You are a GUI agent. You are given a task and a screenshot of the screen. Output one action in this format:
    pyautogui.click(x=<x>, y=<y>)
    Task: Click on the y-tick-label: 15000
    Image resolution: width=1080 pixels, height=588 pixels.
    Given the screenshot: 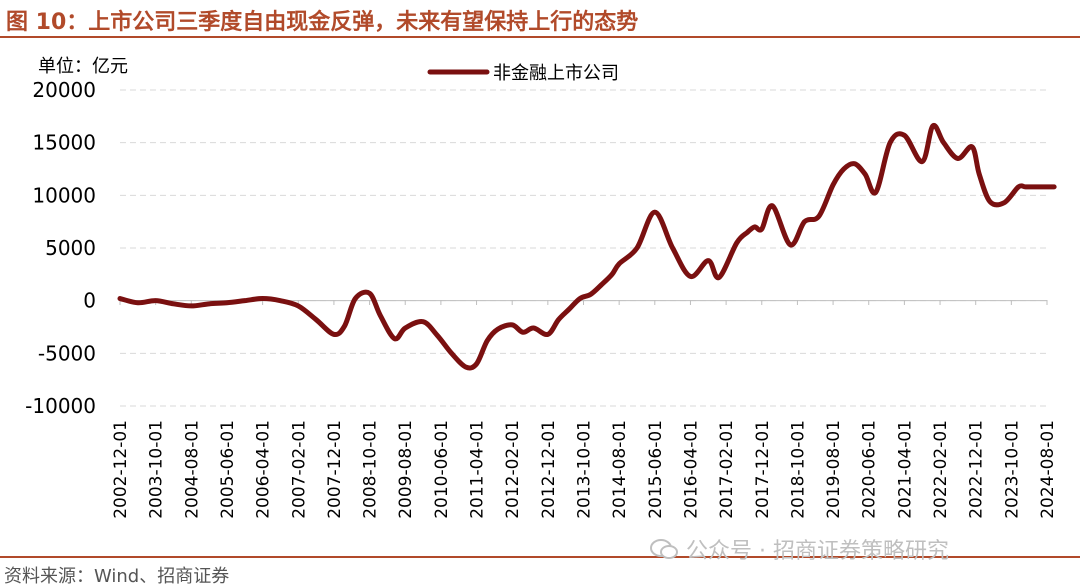 What is the action you would take?
    pyautogui.click(x=64, y=143)
    